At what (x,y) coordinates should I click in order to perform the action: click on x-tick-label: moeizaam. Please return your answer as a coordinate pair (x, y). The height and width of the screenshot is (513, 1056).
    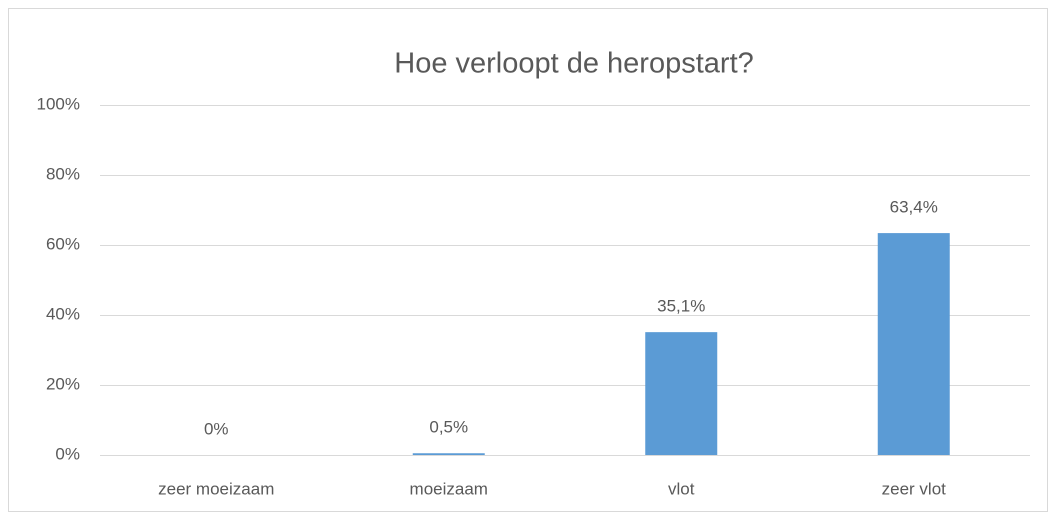
    Looking at the image, I should click on (449, 488).